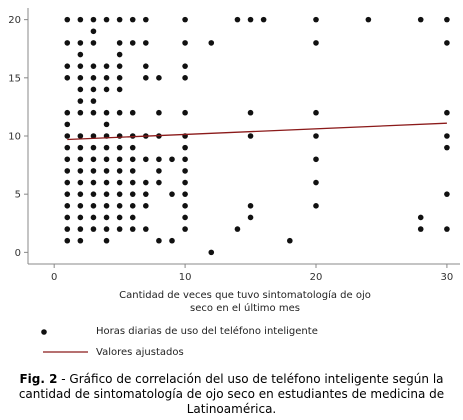  Describe the element at coordinates (38, 379) in the screenshot. I see `caption-label: Fig. 2` at that location.